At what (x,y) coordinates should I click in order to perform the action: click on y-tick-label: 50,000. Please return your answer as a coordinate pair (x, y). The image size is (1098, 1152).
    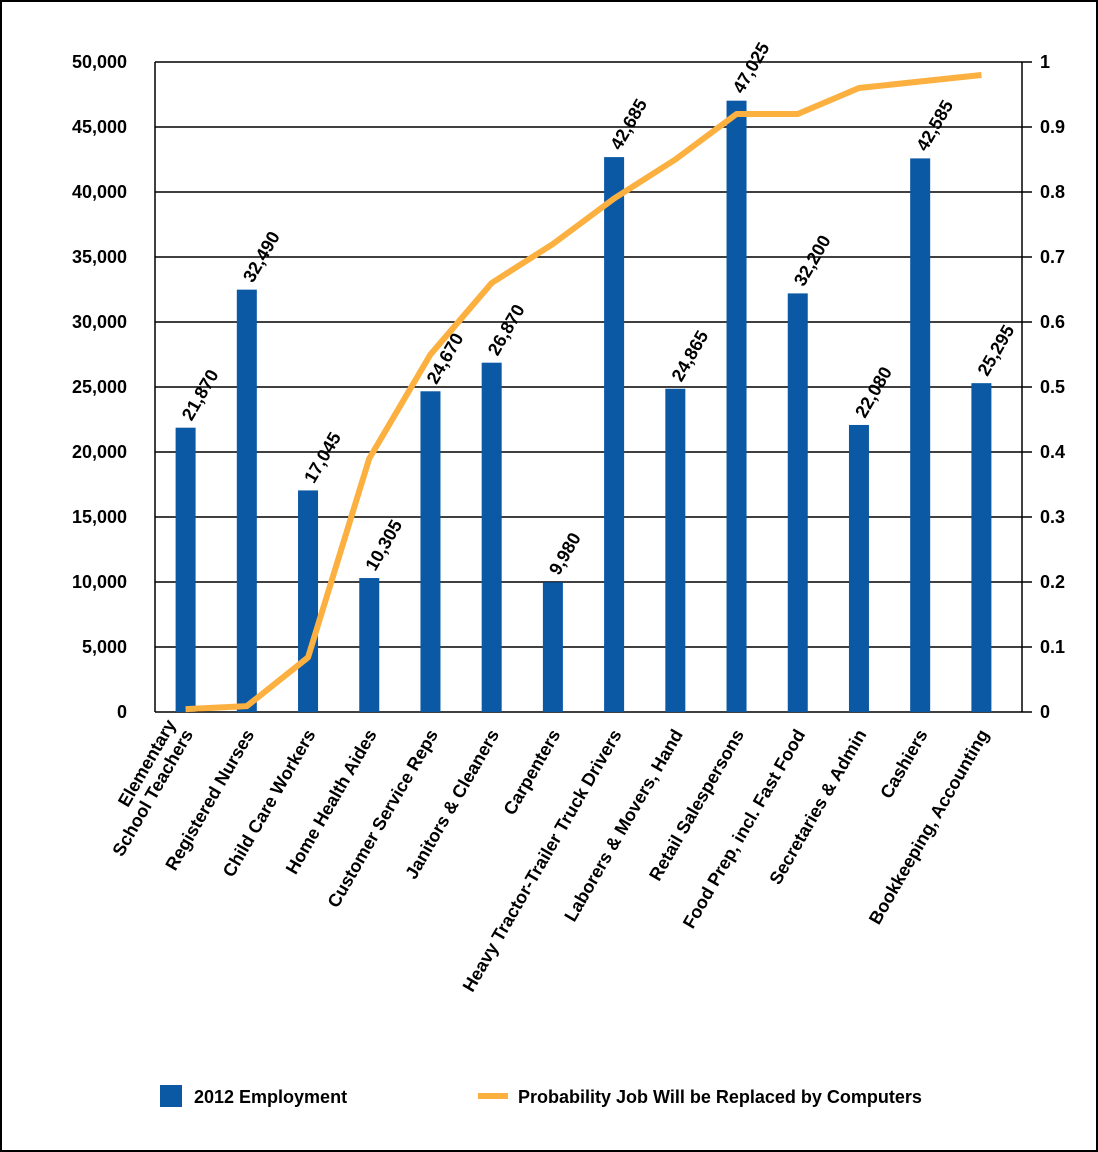
    Looking at the image, I should click on (99, 62).